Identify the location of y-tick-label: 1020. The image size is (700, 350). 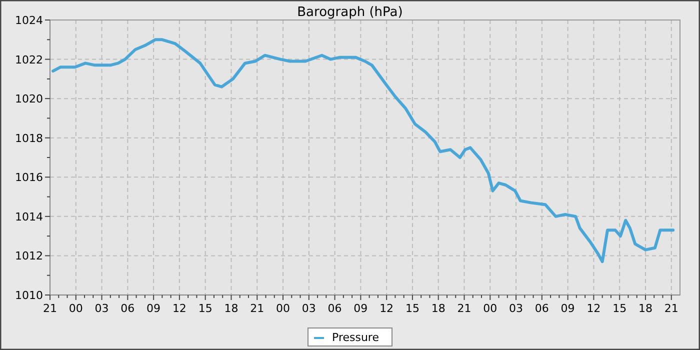
(29, 99).